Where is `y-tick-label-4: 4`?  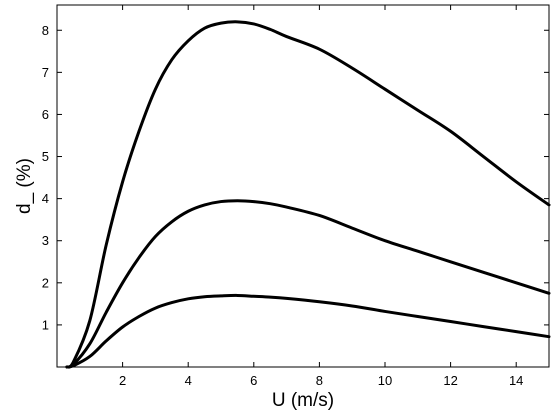 y-tick-label-4: 4 is located at coordinates (45, 198).